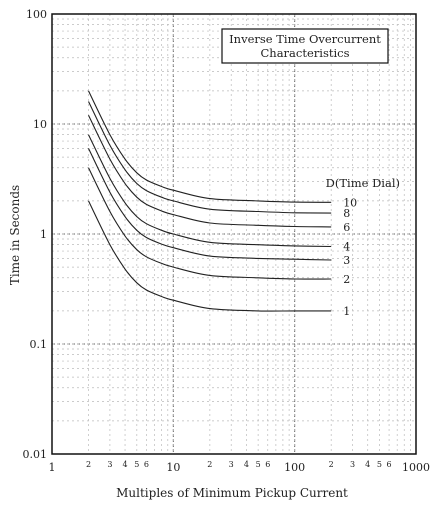 The height and width of the screenshot is (507, 438). What do you see at coordinates (305, 39) in the screenshot?
I see `chart-title-line-1: Inverse Time Overcurrent` at bounding box center [305, 39].